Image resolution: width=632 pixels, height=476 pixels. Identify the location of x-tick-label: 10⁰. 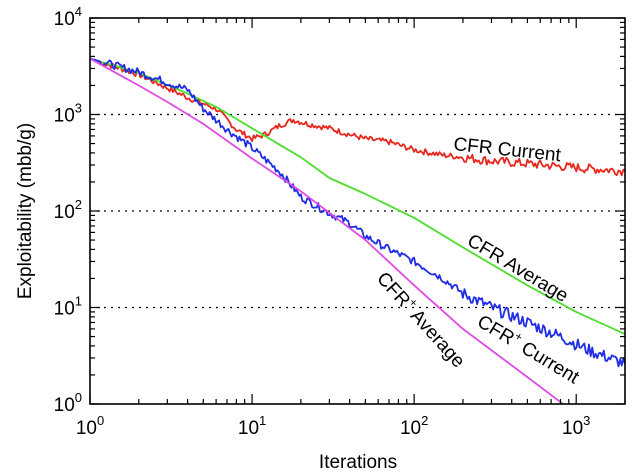
(90, 426).